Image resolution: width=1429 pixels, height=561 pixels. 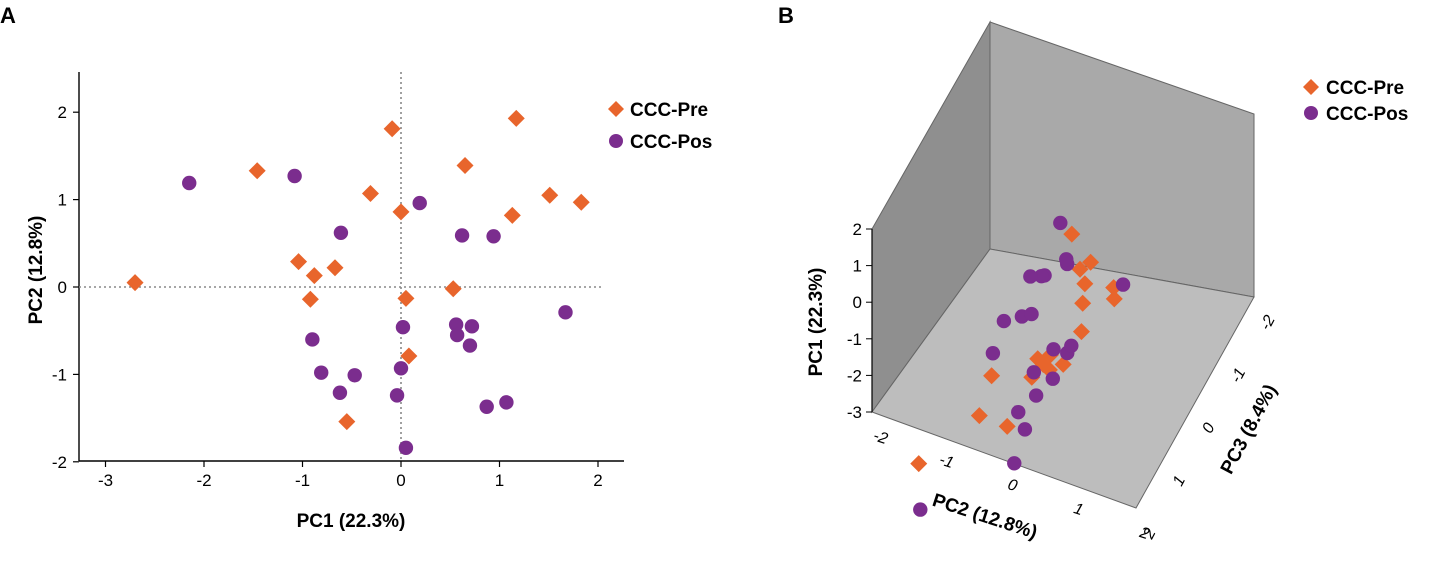 What do you see at coordinates (597, 480) in the screenshot?
I see `x-tick-label: 2` at bounding box center [597, 480].